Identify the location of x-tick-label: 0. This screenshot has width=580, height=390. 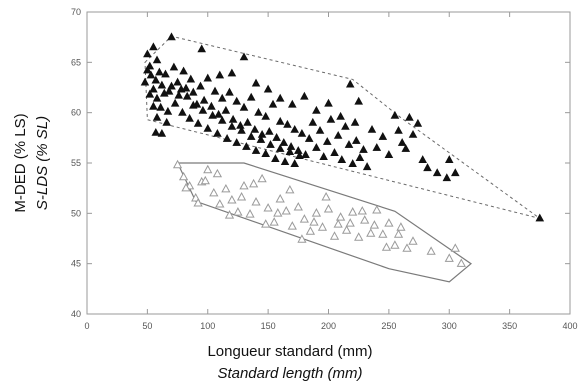
(86, 326).